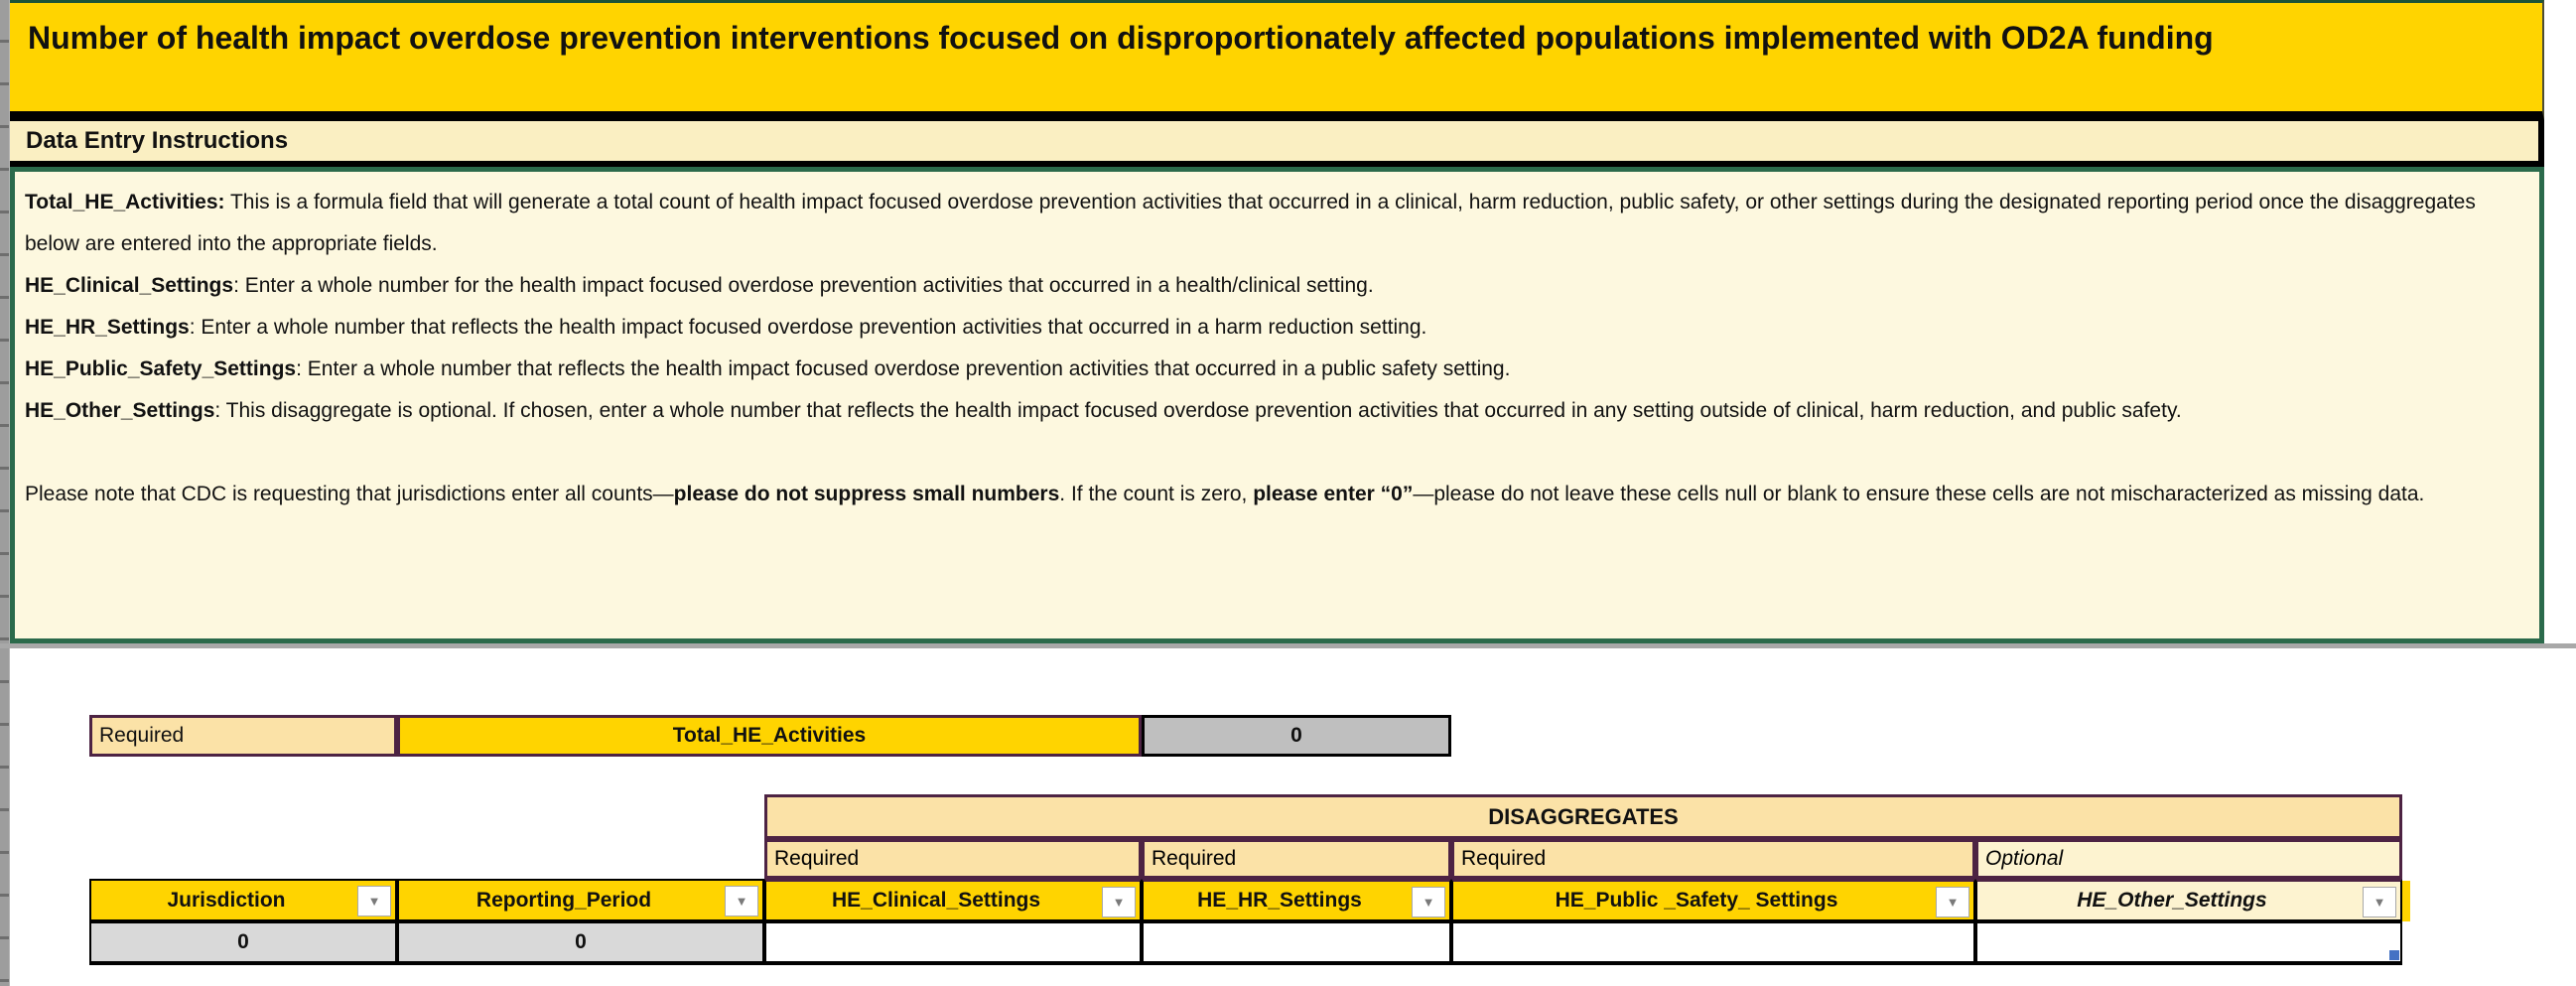  I want to click on filter-button-reporting-period: ▼, so click(741, 901).